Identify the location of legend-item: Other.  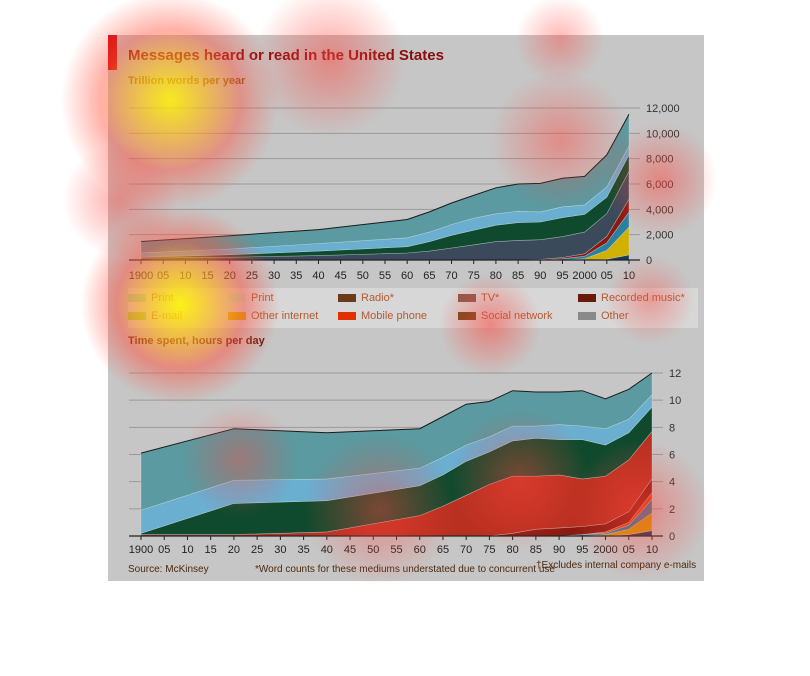
(603, 316).